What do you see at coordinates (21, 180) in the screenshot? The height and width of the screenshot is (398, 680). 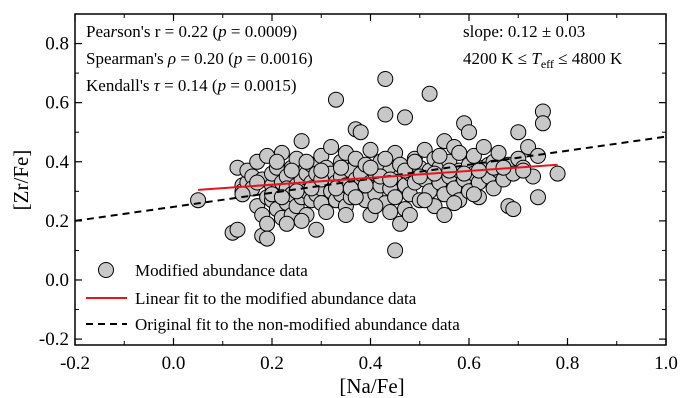 I see `y-axis-title: [Zr/Fe]` at bounding box center [21, 180].